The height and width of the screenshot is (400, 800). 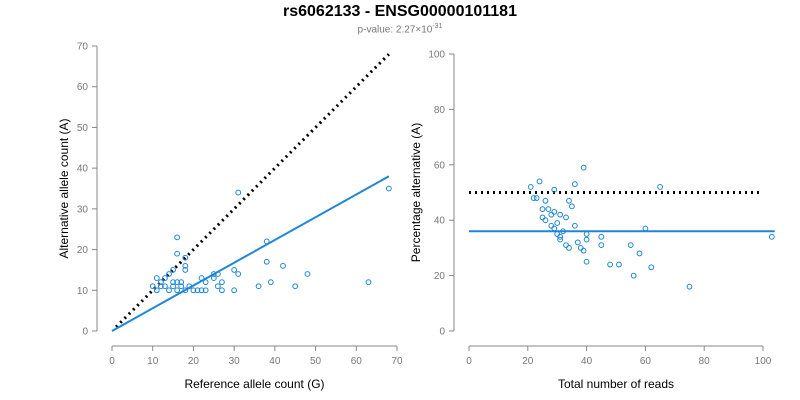 What do you see at coordinates (705, 361) in the screenshot?
I see `right-x-tick-label: 80` at bounding box center [705, 361].